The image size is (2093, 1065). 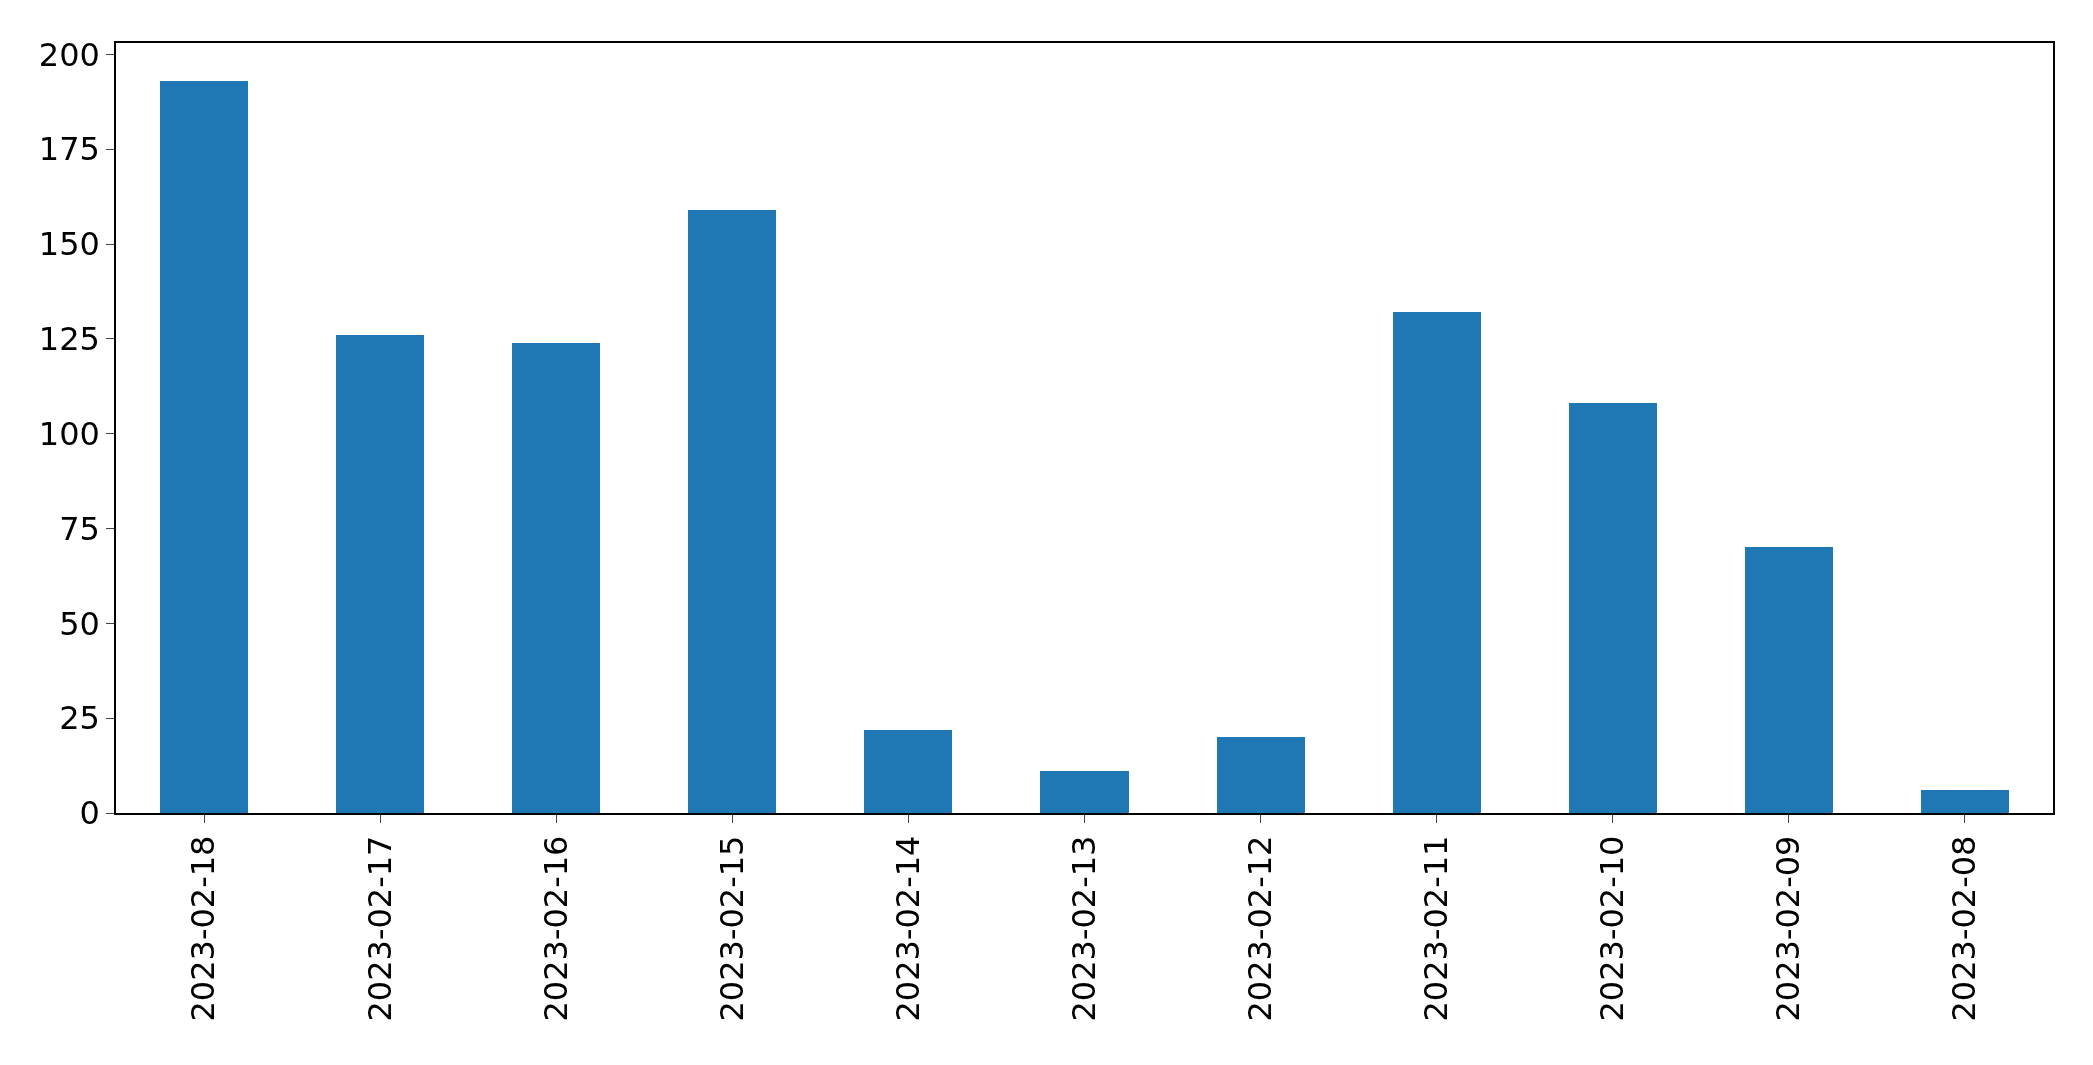 What do you see at coordinates (555, 928) in the screenshot?
I see `x-tick-label: 2023-02-16` at bounding box center [555, 928].